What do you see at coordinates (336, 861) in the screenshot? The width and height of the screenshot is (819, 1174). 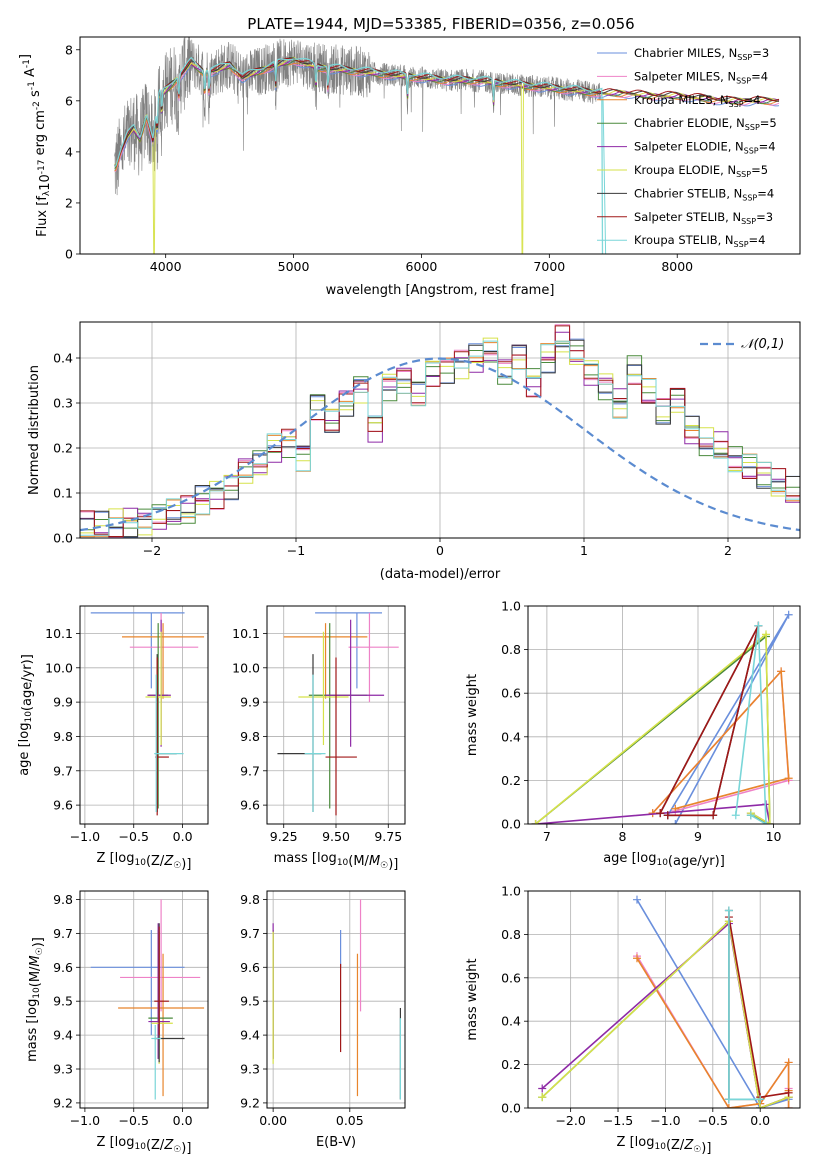 I see `age-vs-mass-xlabel: mass [log10(M/M☉)]` at bounding box center [336, 861].